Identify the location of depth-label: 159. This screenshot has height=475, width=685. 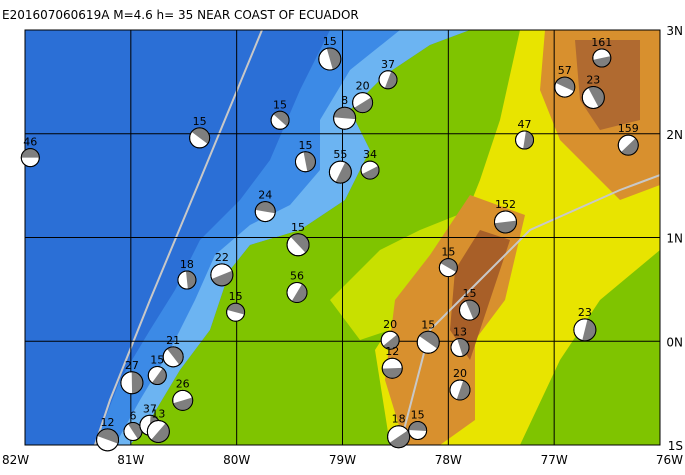
(628, 128).